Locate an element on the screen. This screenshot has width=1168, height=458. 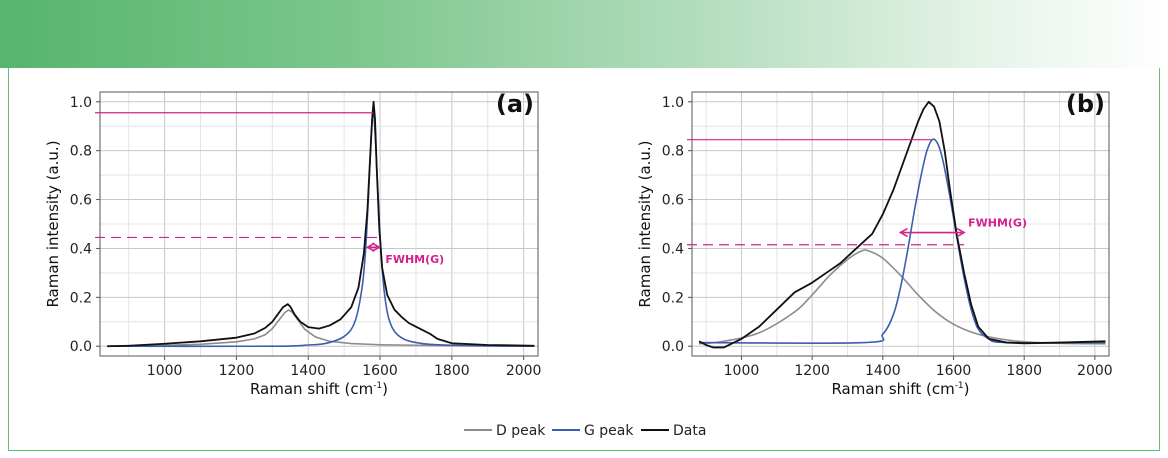
legend: D peak G peak Data is located at coordinates (585, 431).